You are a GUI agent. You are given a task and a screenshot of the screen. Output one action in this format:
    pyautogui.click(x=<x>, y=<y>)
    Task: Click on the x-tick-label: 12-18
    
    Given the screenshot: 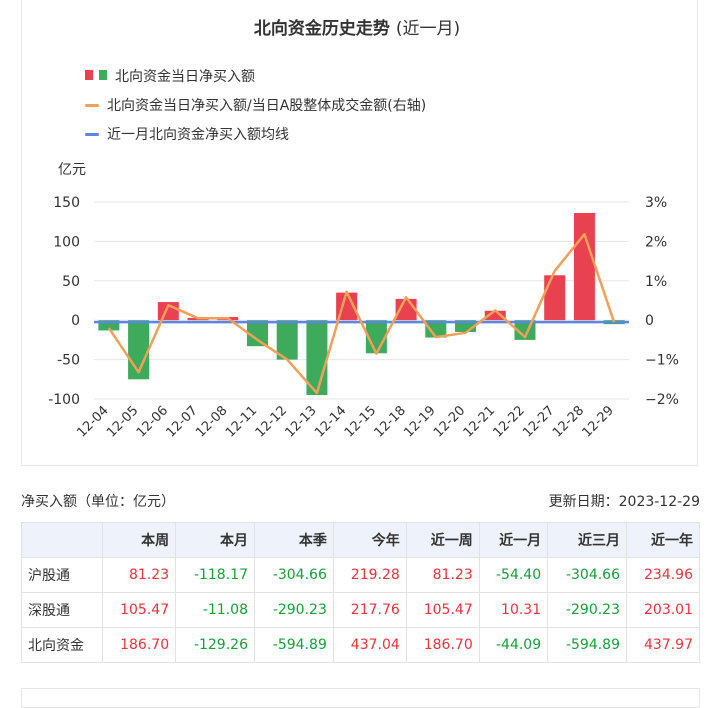 What is the action you would take?
    pyautogui.click(x=390, y=421)
    